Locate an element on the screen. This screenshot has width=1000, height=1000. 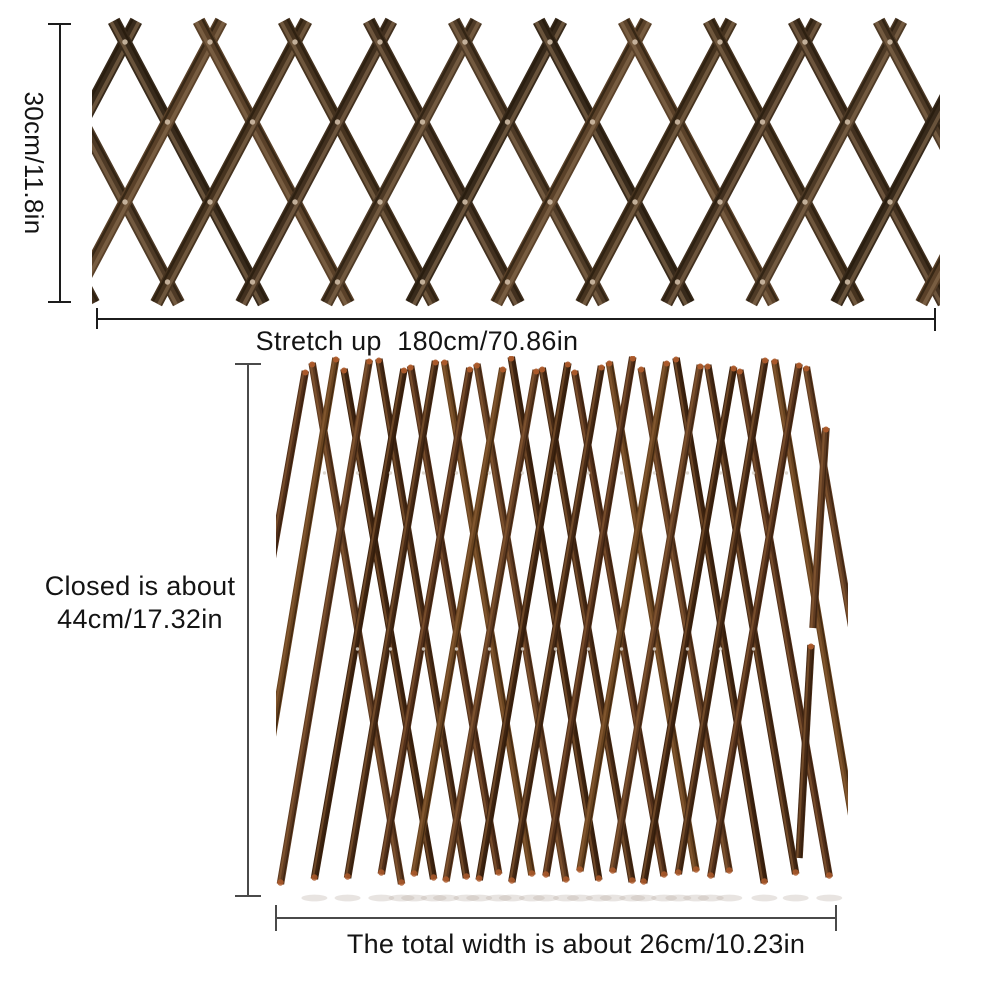
closed-height-label: Closed is about 44cm/17.32in is located at coordinates (140, 603).